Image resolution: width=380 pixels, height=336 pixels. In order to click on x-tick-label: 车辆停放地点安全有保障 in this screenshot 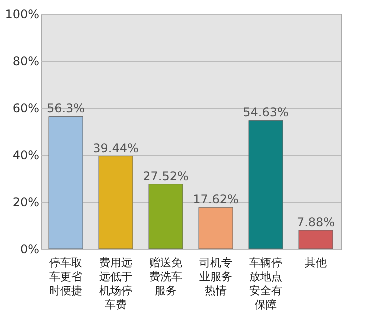, I will do `click(266, 284)`.